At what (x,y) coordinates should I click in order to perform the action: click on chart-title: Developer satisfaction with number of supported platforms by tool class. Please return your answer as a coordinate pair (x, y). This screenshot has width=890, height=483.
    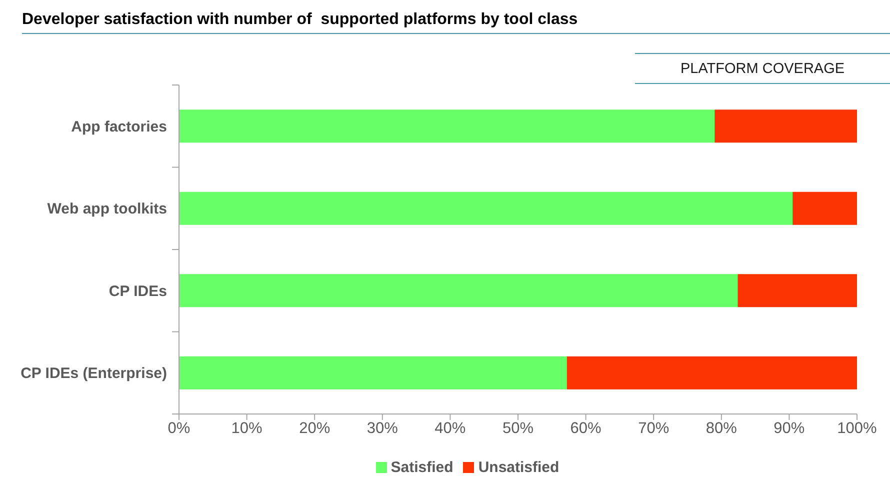
    Looking at the image, I should click on (300, 20).